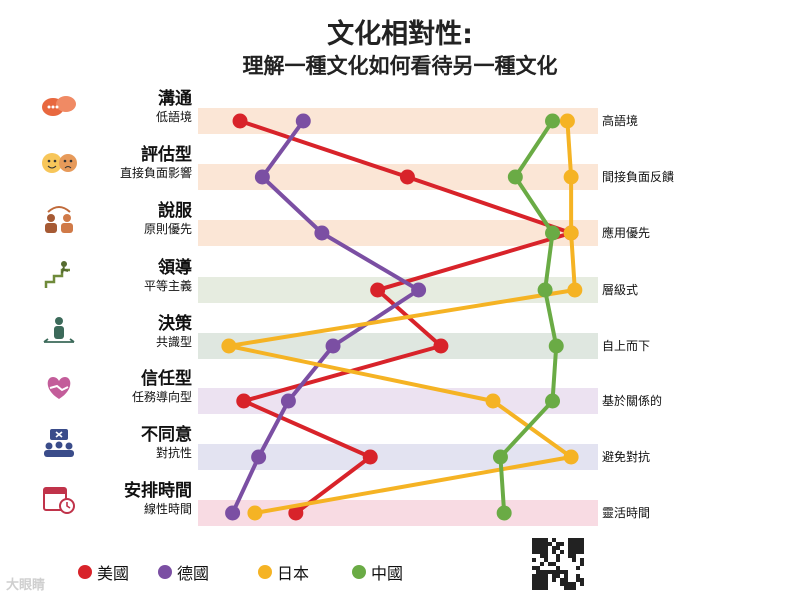 The height and width of the screenshot is (600, 800). I want to click on legend-label: 中國, so click(387, 573).